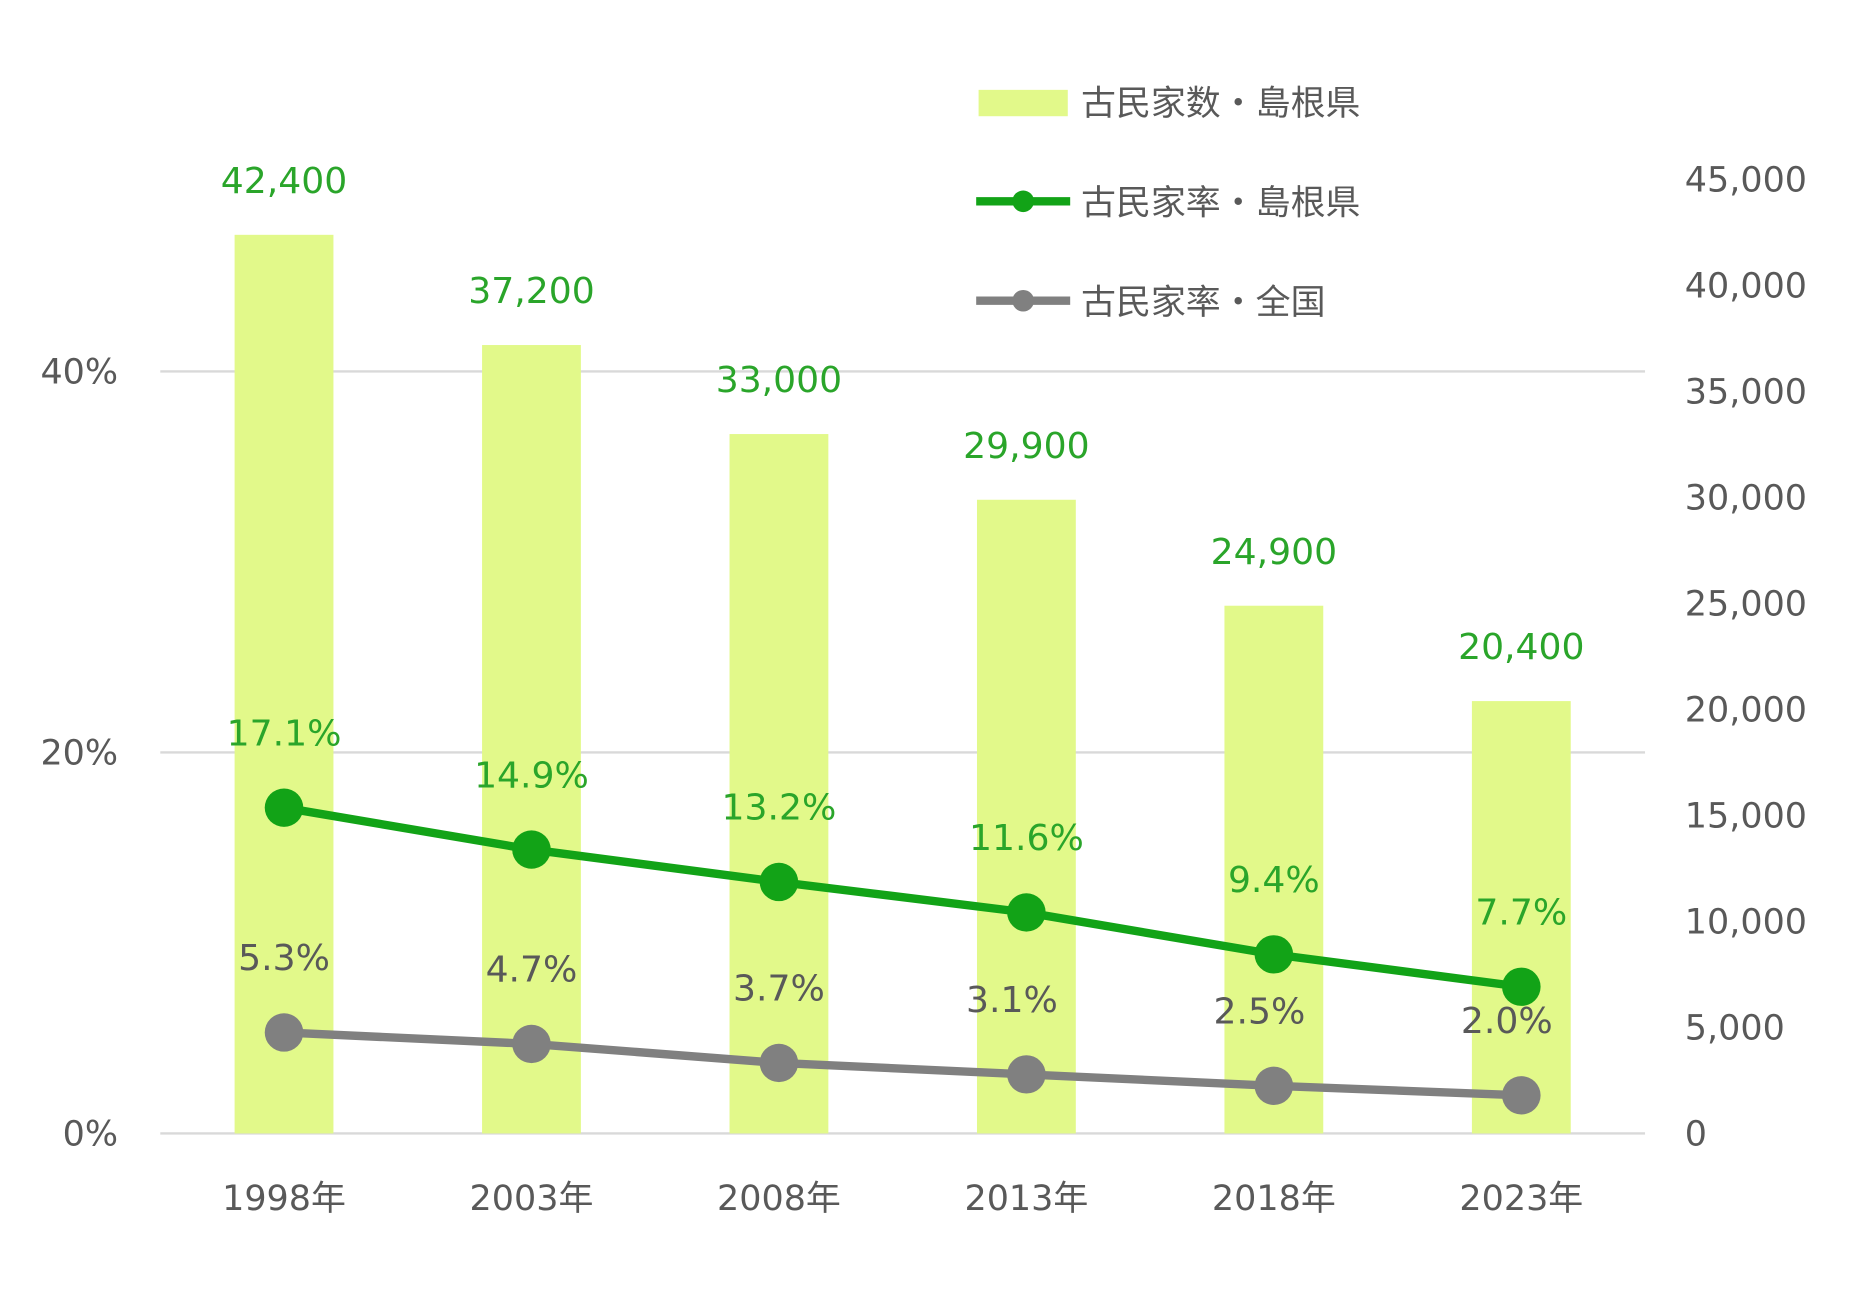 This screenshot has width=1868, height=1294. I want to click on legend-label: 古民家率・島根県, so click(1220, 204).